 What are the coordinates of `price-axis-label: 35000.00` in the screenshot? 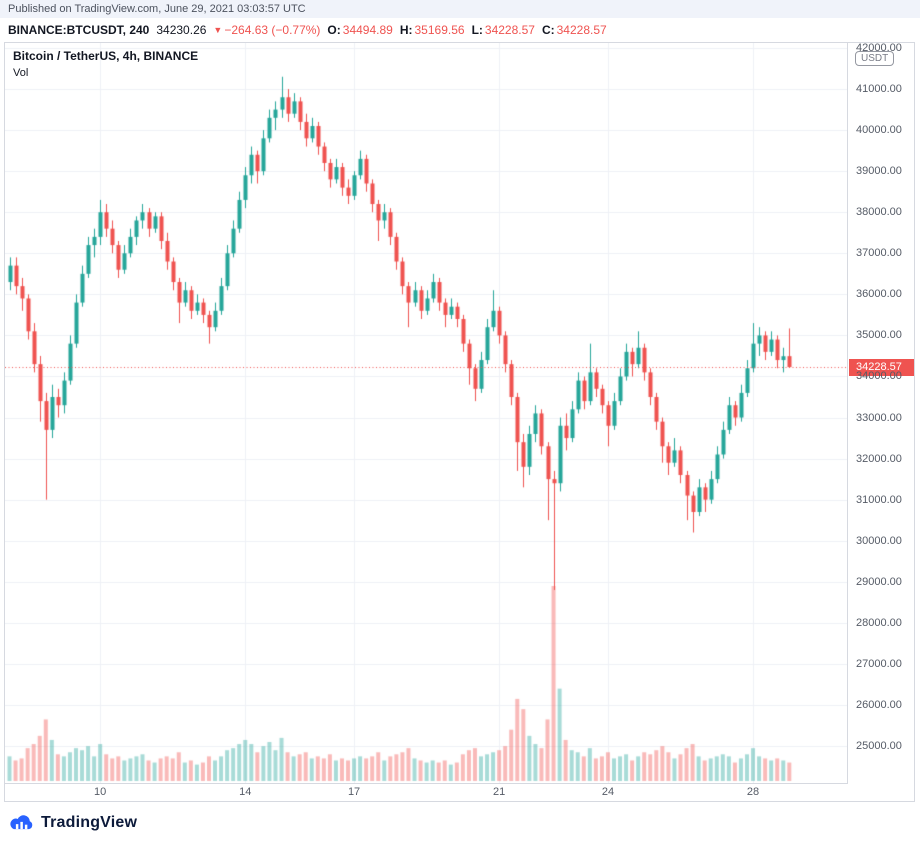 It's located at (879, 335).